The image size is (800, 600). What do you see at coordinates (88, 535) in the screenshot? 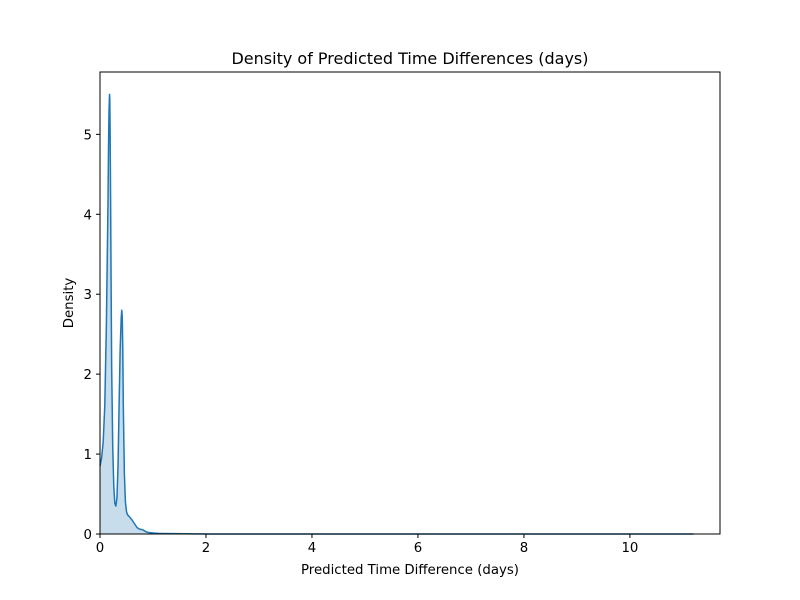
I see `y-tick-label: 0` at bounding box center [88, 535].